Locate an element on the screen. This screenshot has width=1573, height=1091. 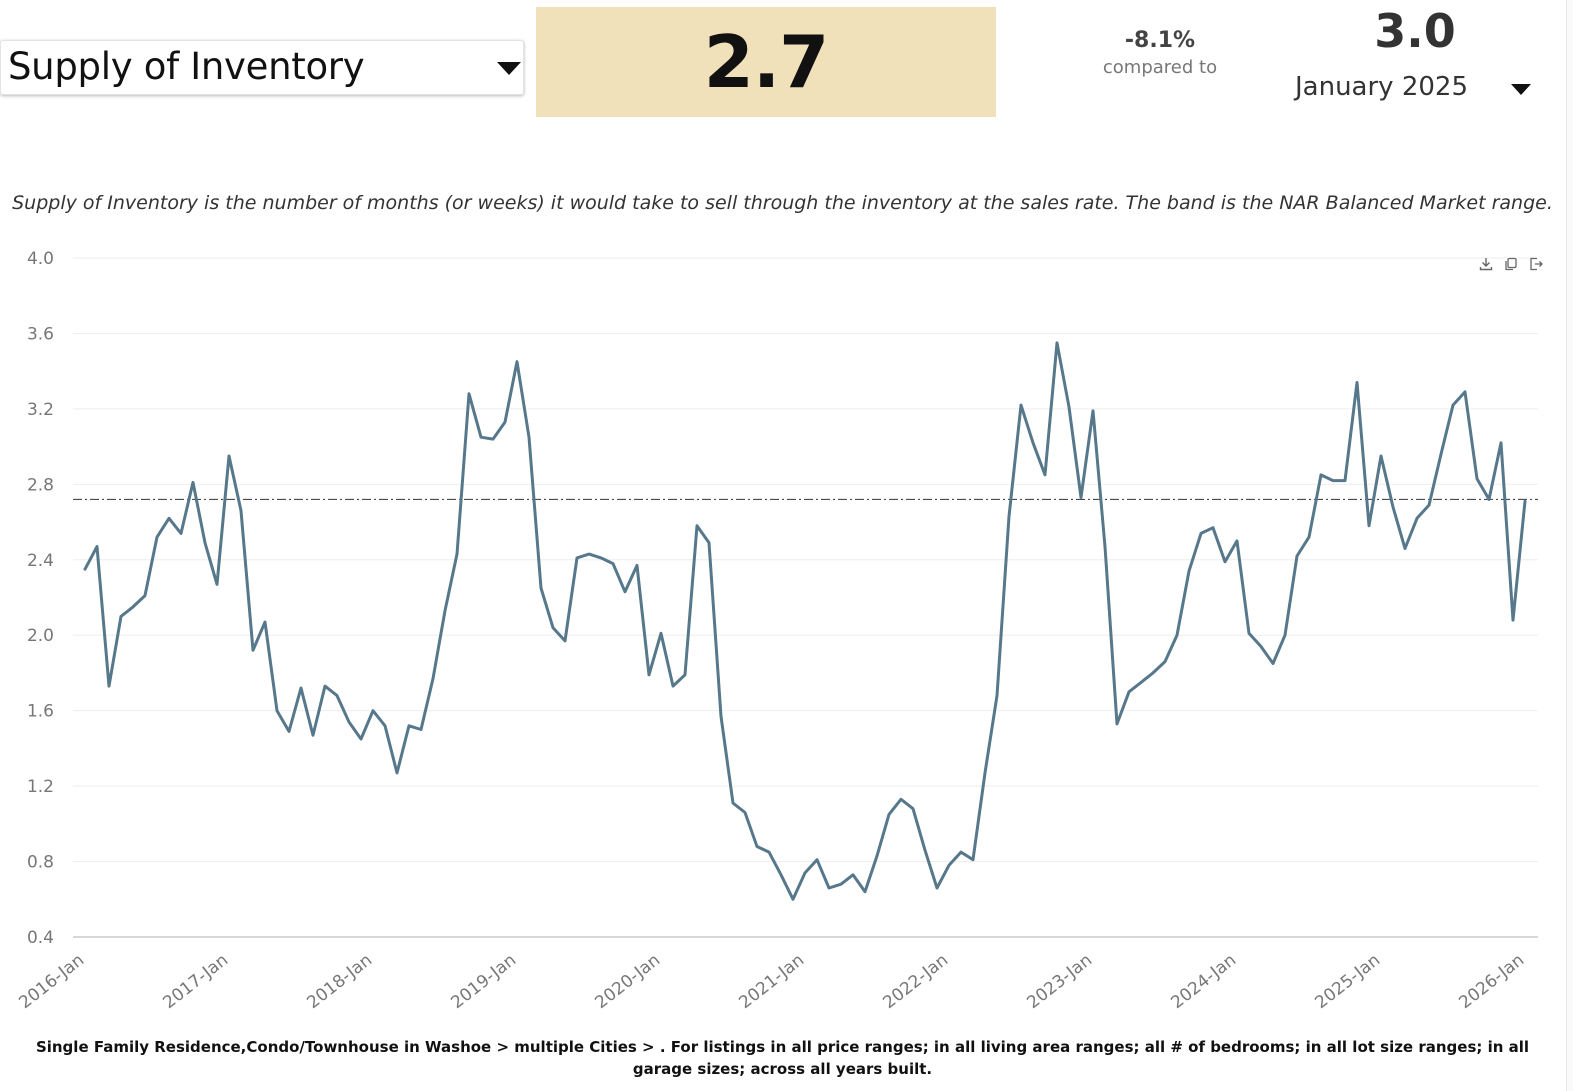
y-axis-ticks: 4.0 3.6 3.2 2.8 2.4 2.0 1.6 1.2 0.8 0.4 is located at coordinates (40, 598).